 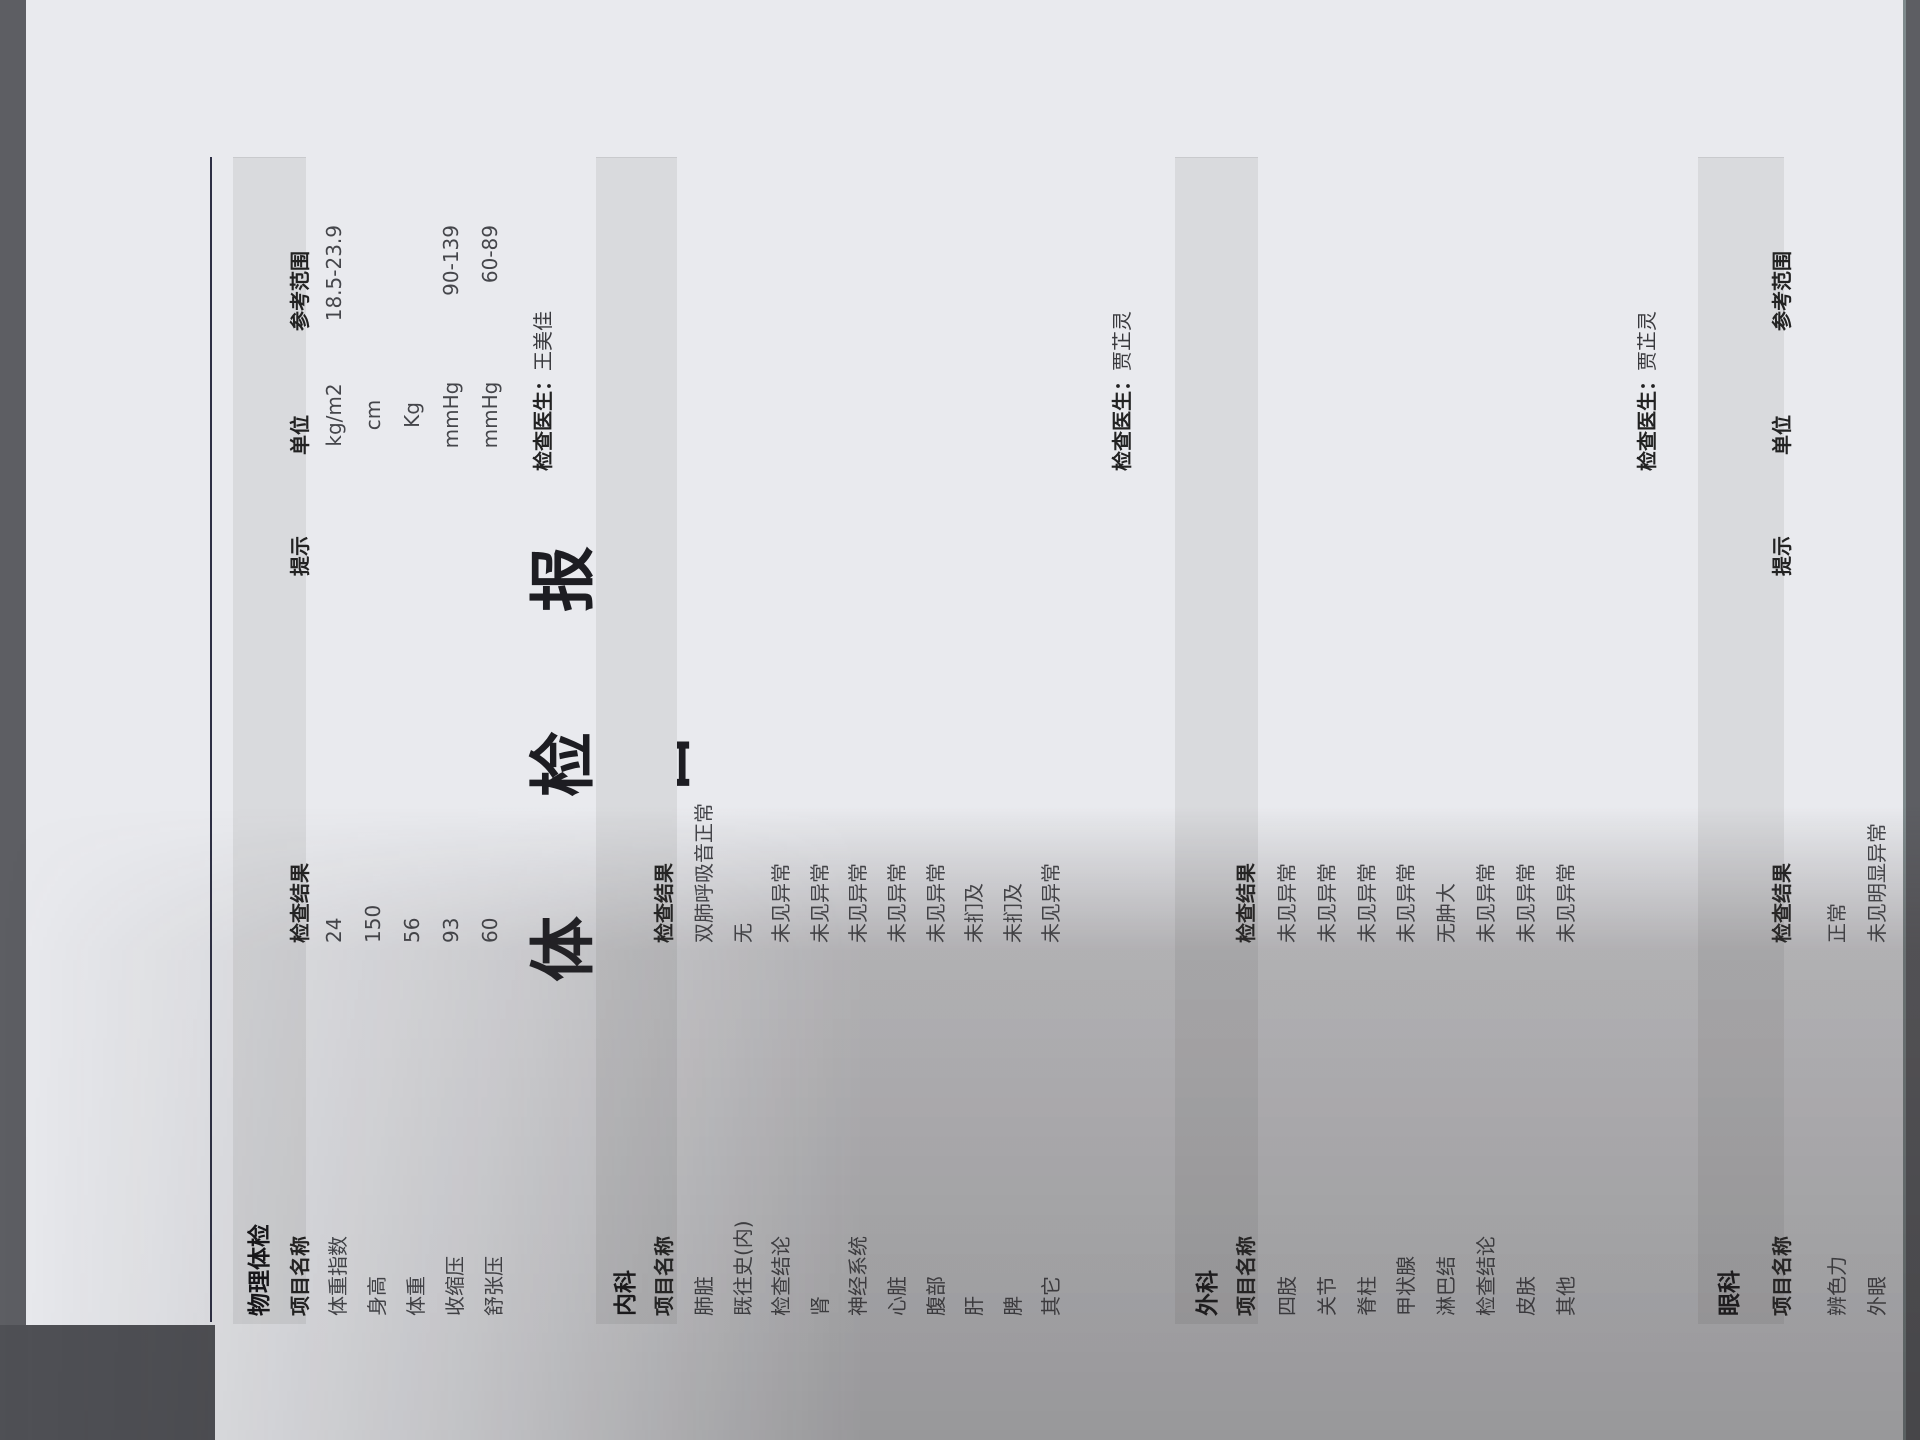 What do you see at coordinates (1904, 720) in the screenshot?
I see `page-edge` at bounding box center [1904, 720].